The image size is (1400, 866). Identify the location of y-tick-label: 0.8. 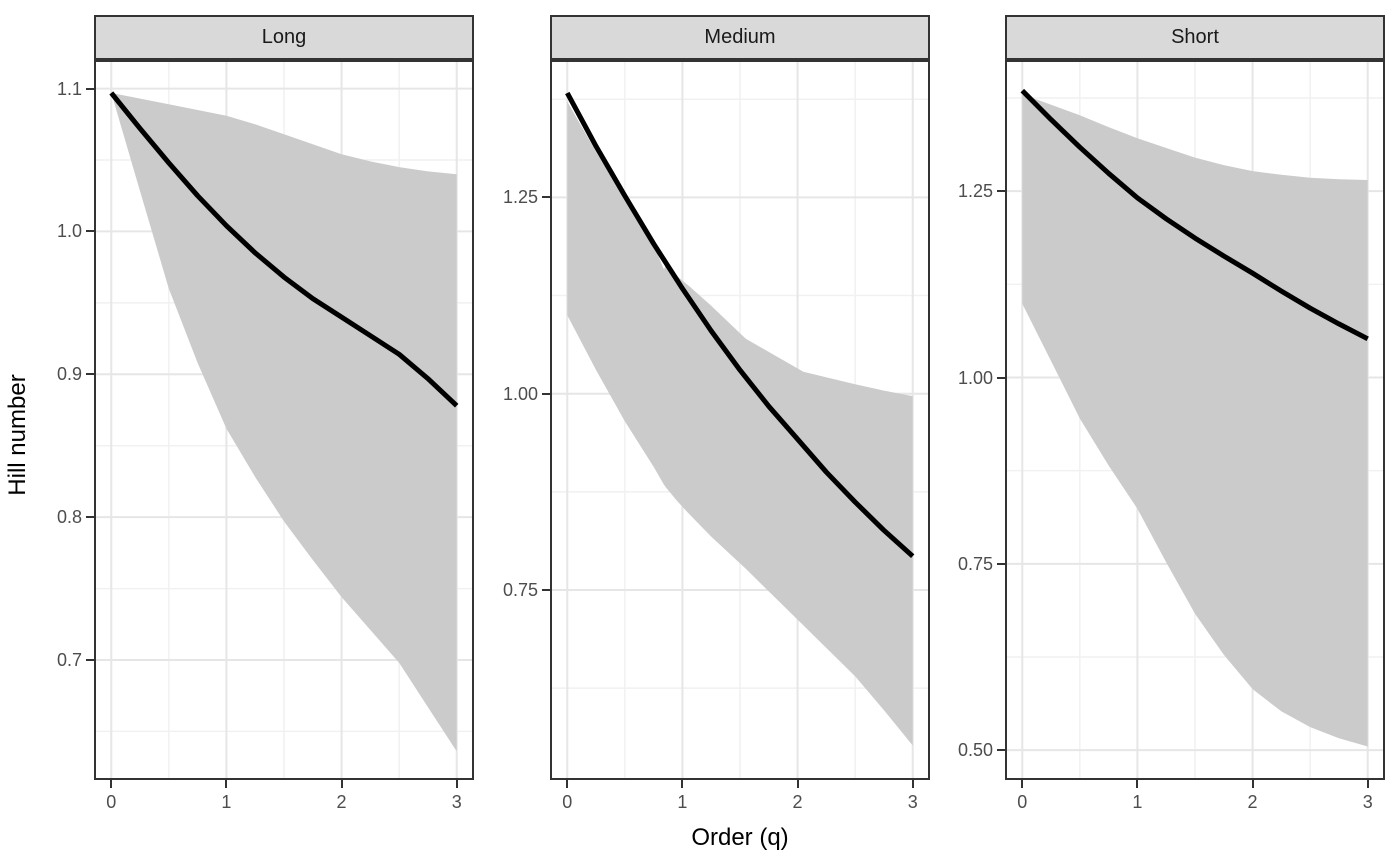
(69, 517).